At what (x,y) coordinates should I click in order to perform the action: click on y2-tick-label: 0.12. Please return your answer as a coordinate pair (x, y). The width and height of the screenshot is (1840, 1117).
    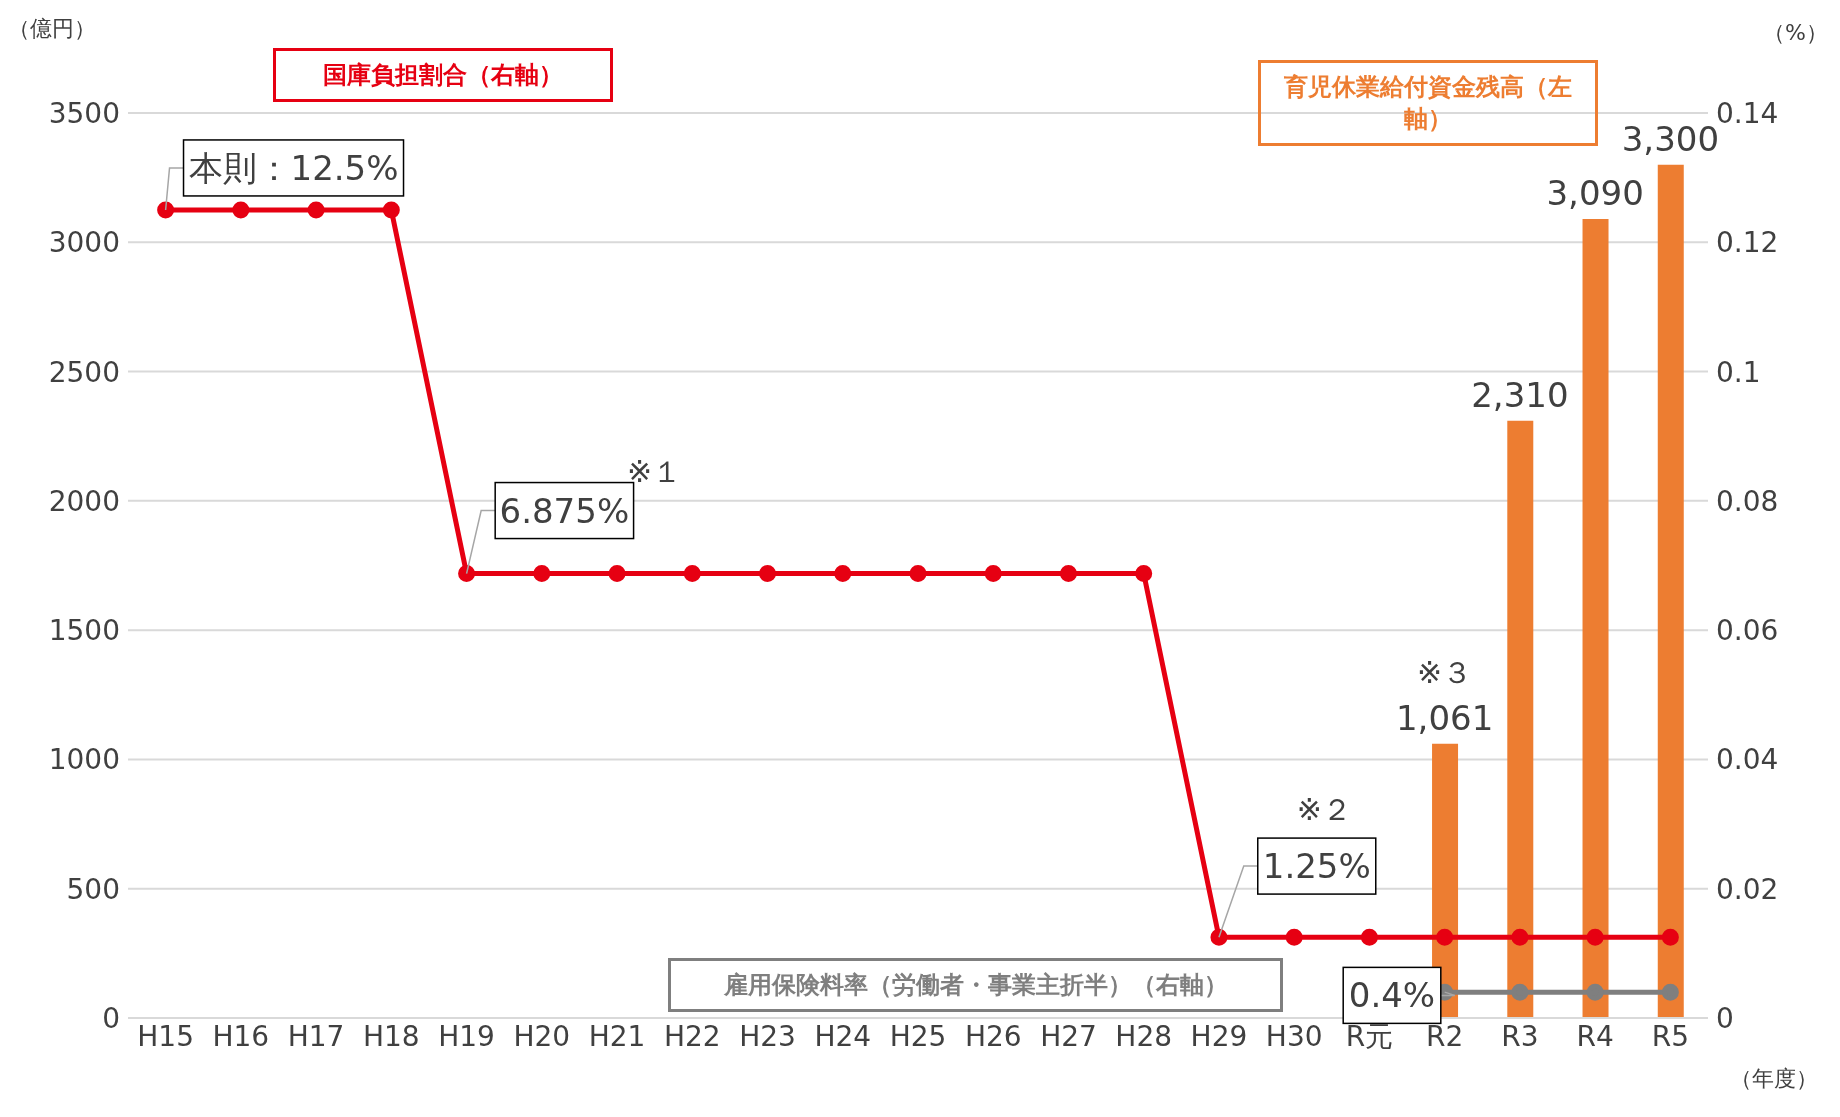
    Looking at the image, I should click on (1747, 243).